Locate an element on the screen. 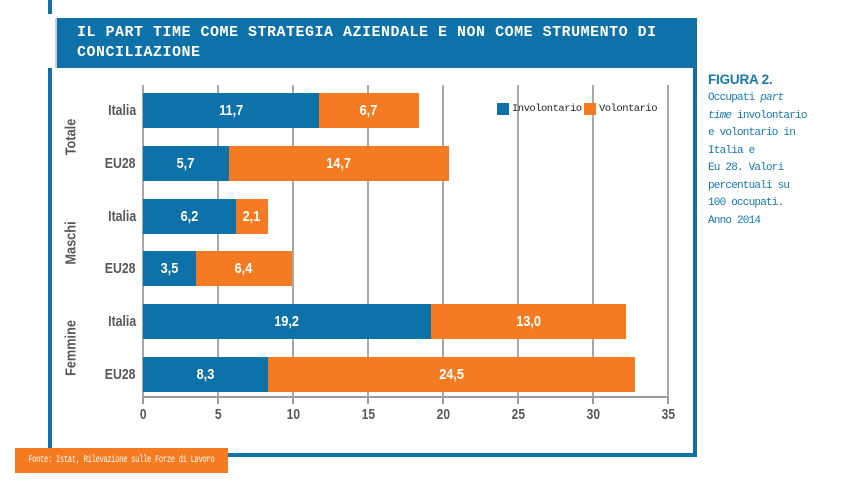 This screenshot has height=480, width=849. bar-value-label: 5,7 is located at coordinates (185, 163).